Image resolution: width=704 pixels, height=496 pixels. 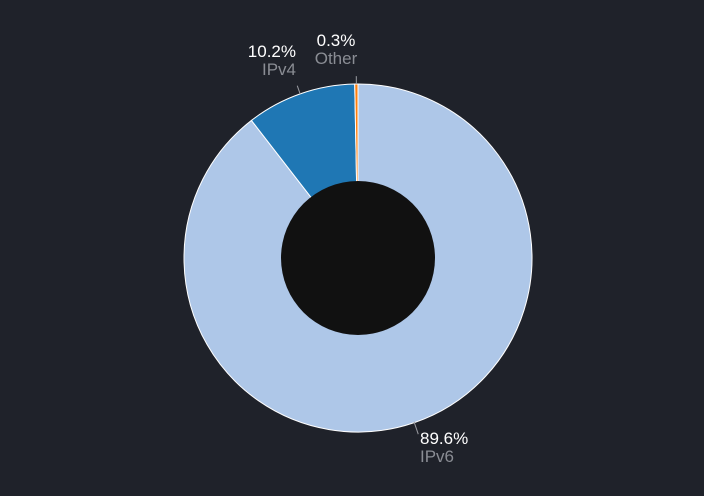 I want to click on slice-percent-label-other: 0.3%, so click(x=336, y=40).